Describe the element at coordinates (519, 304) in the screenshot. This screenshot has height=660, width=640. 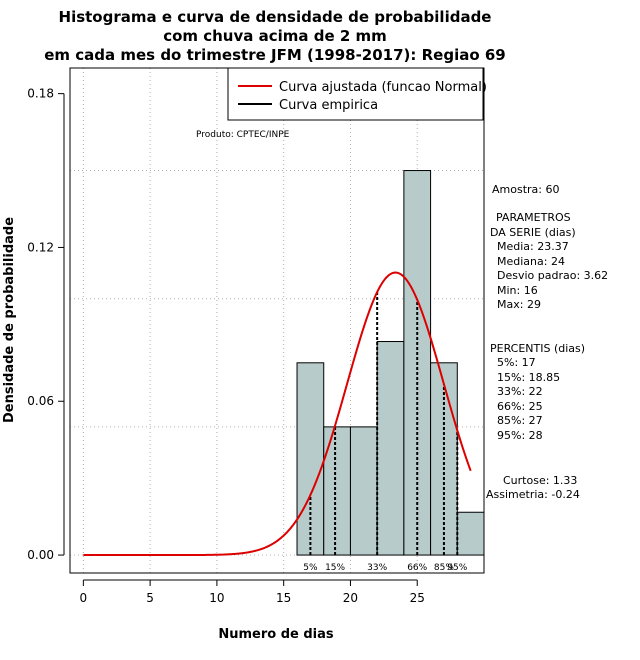
I see `stat-max: Max: 29` at that location.